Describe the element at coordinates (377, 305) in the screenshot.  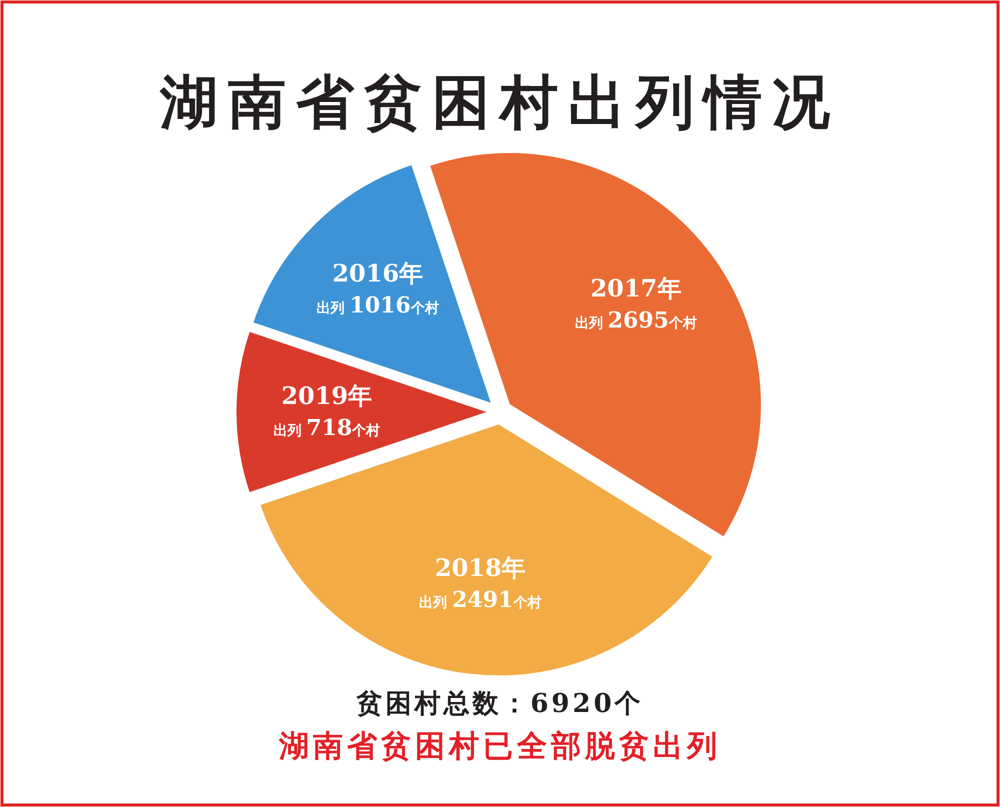
I see `data-label: 出列 1016个村` at that location.